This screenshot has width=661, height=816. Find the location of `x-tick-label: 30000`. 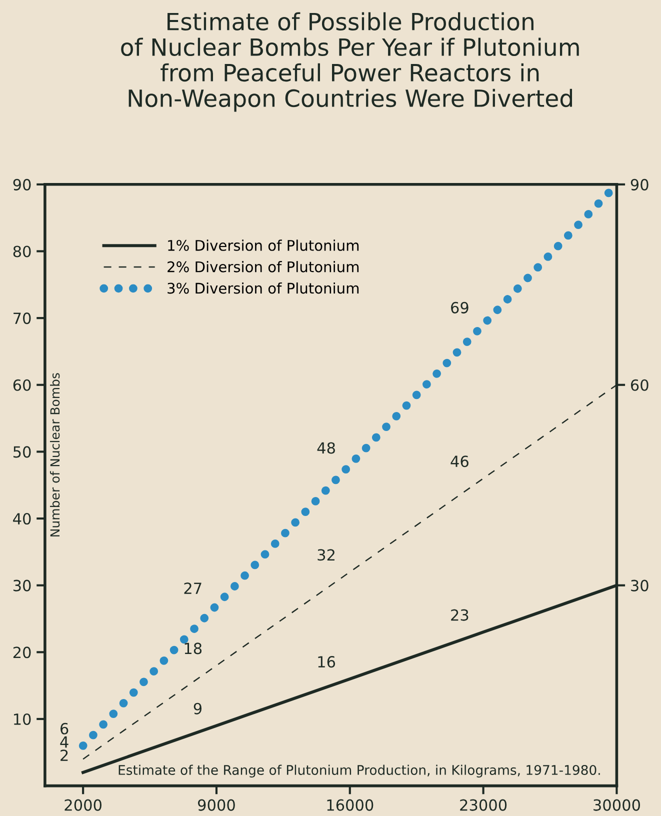

x-tick-label: 30000 is located at coordinates (617, 805).